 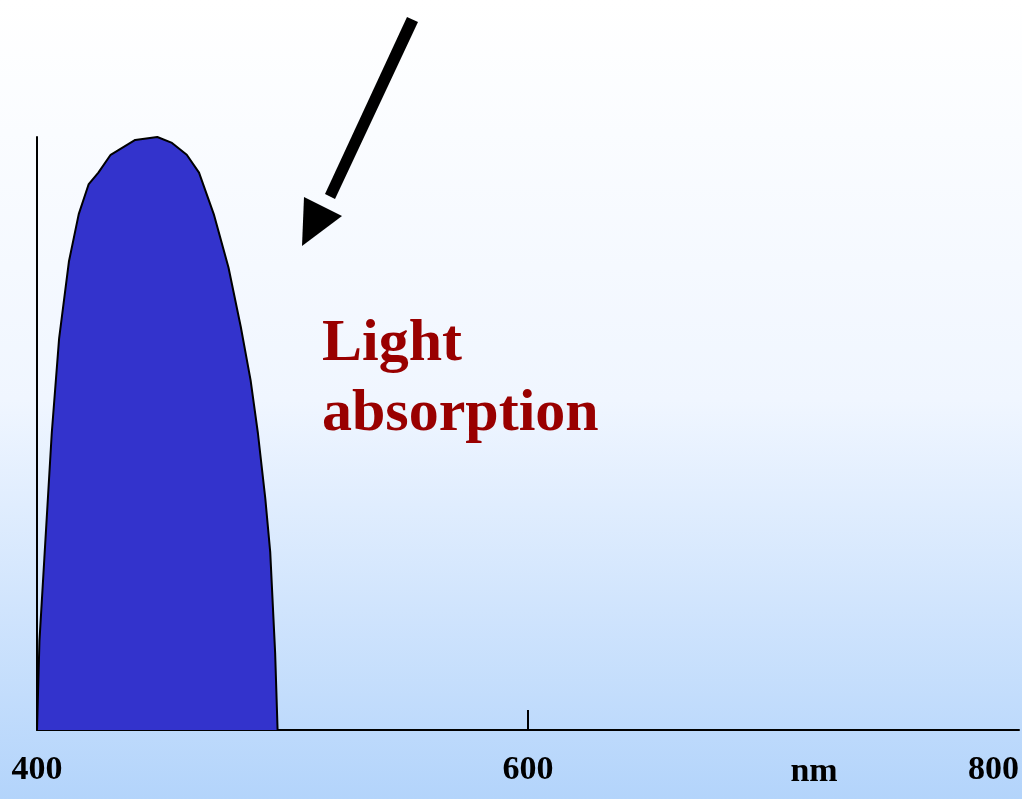 I want to click on x-tick-label: 400, so click(x=37, y=767).